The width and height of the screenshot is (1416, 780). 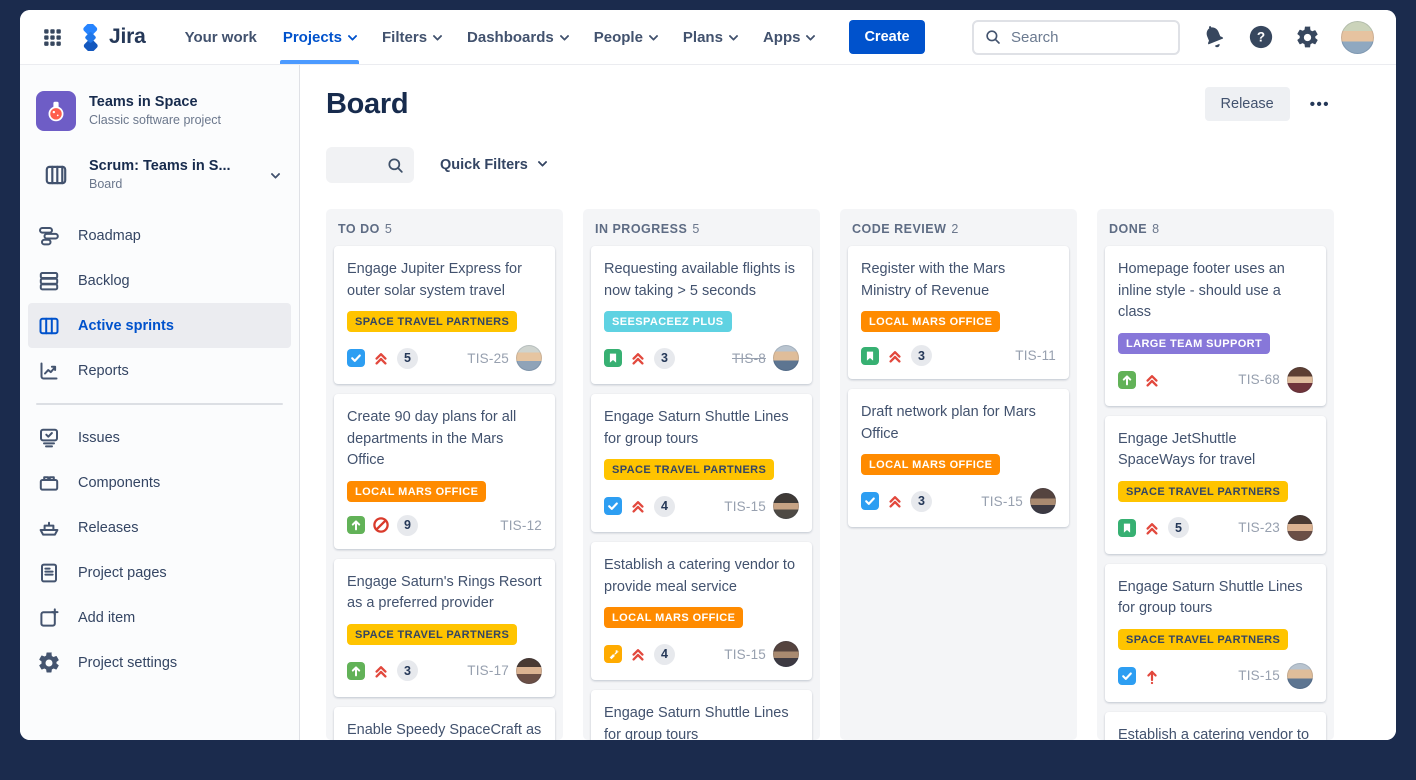 What do you see at coordinates (49, 371) in the screenshot?
I see `reports-icon` at bounding box center [49, 371].